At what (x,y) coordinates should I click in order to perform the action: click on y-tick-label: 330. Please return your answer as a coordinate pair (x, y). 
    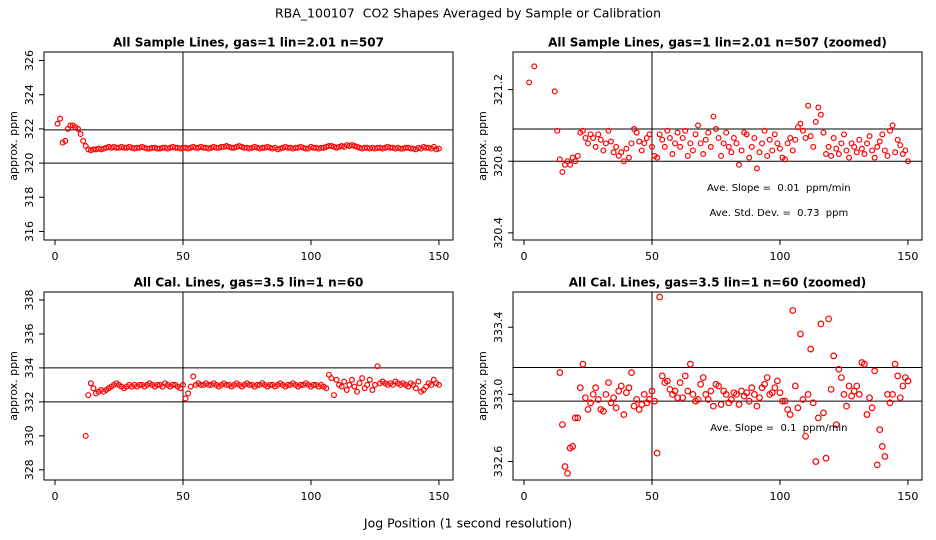
    Looking at the image, I should click on (29, 435).